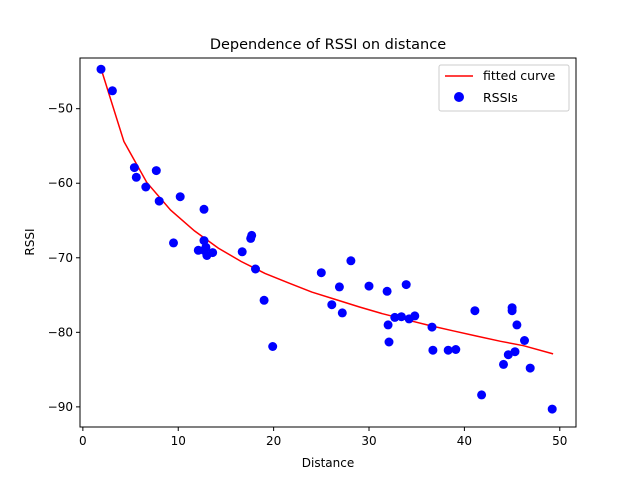 The width and height of the screenshot is (640, 480). I want to click on y-tick-label-1: −80, so click(60, 332).